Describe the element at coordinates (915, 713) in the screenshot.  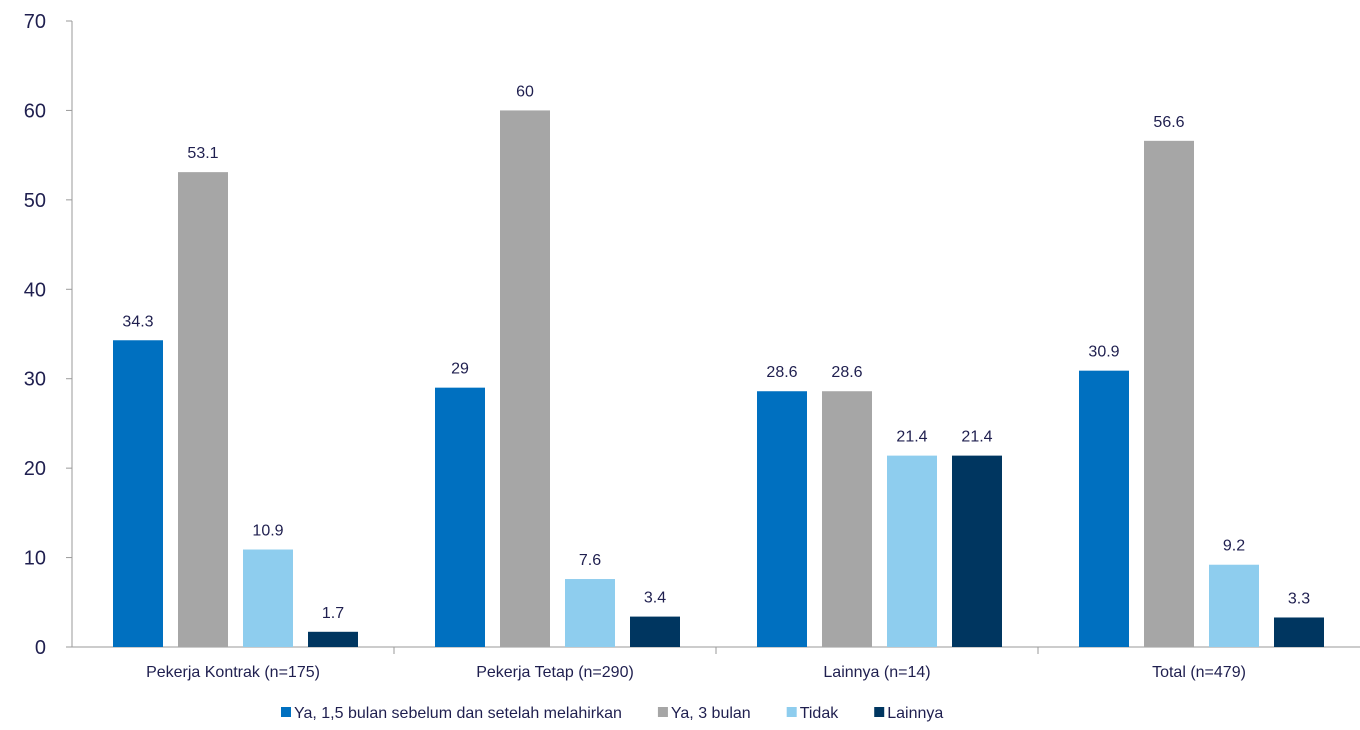
I see `legend-label: Lainnya` at that location.